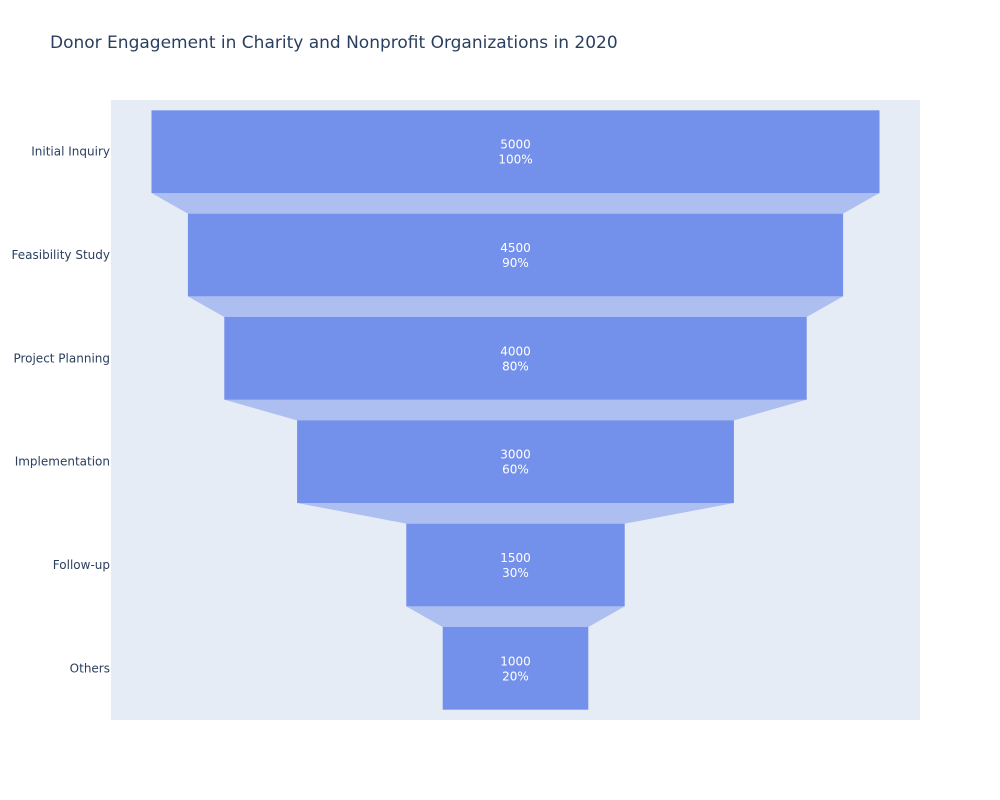 The image size is (1000, 800). Describe the element at coordinates (515, 455) in the screenshot. I see `value-label-implementation: 3000` at that location.